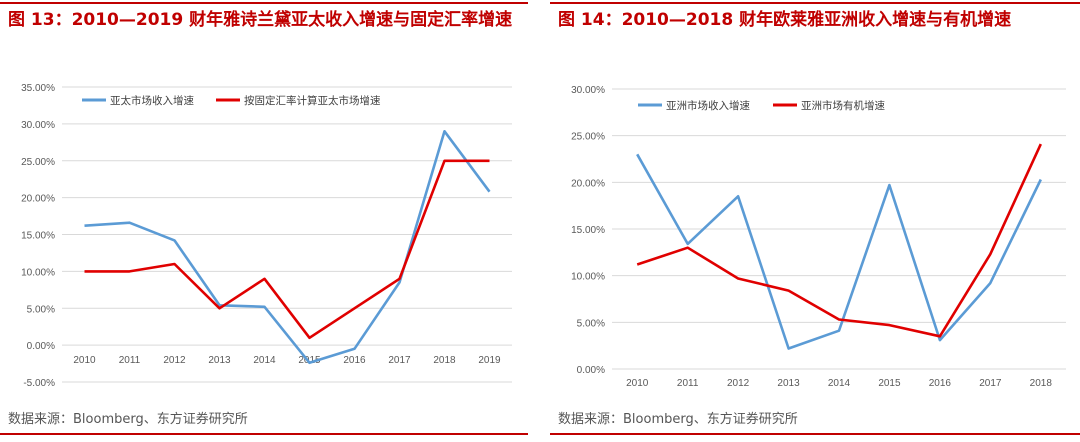  I want to click on chart-title: 图 14：2010—2018 财年欧莱雅亚洲收入增速与有机增速, so click(785, 20).